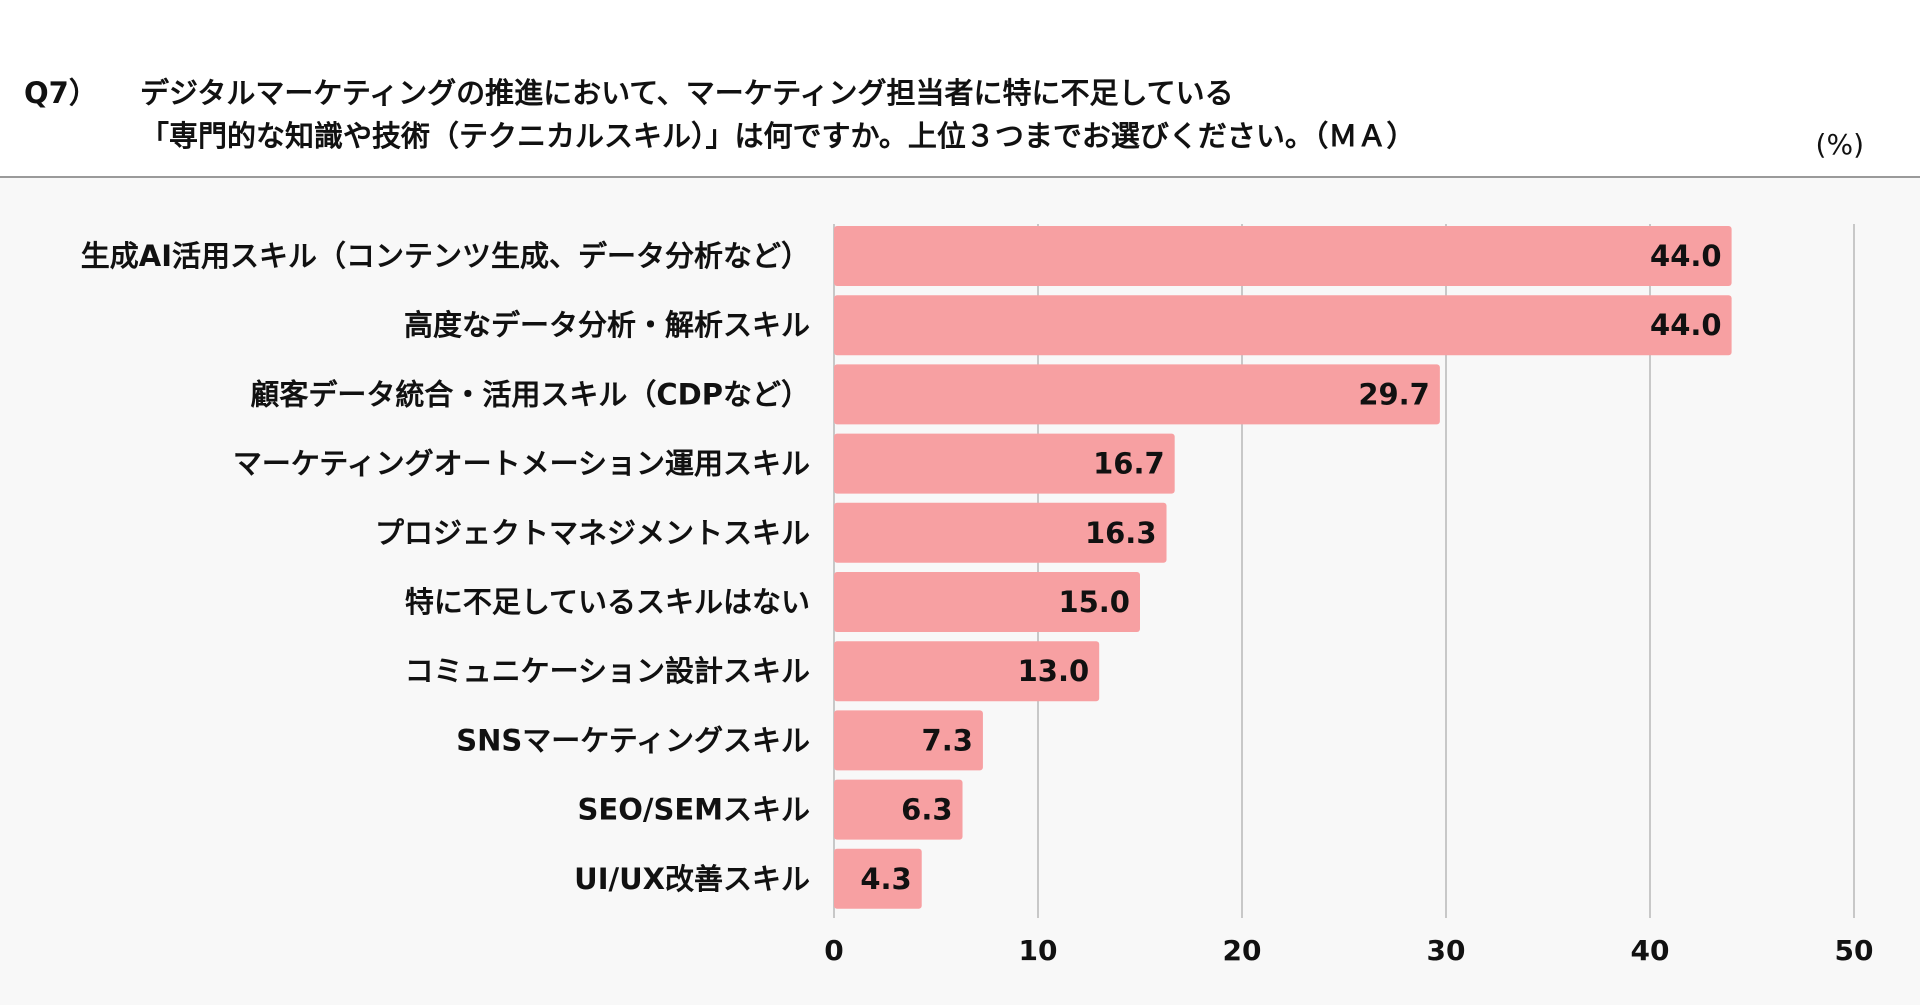 Image resolution: width=1920 pixels, height=1005 pixels. I want to click on header-divider, so click(960, 177).